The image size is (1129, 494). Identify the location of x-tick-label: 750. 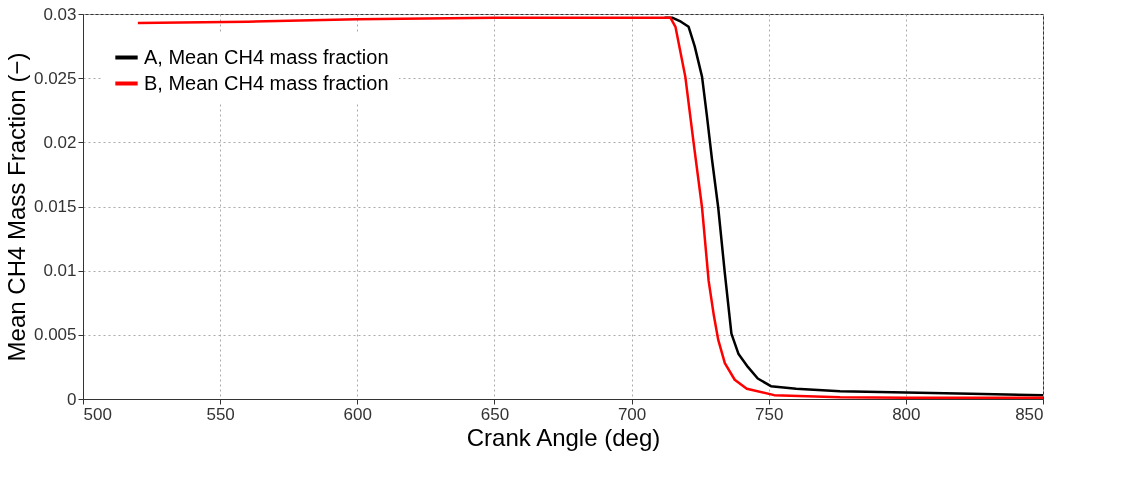
(769, 414).